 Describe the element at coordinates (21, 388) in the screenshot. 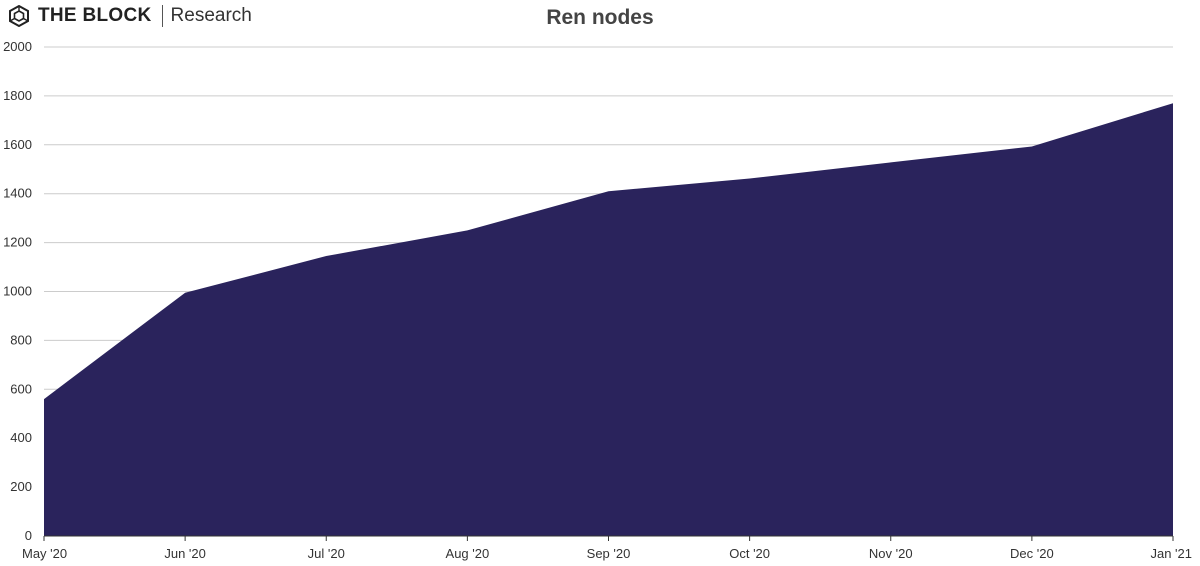

I see `y-tick-label: 600` at that location.